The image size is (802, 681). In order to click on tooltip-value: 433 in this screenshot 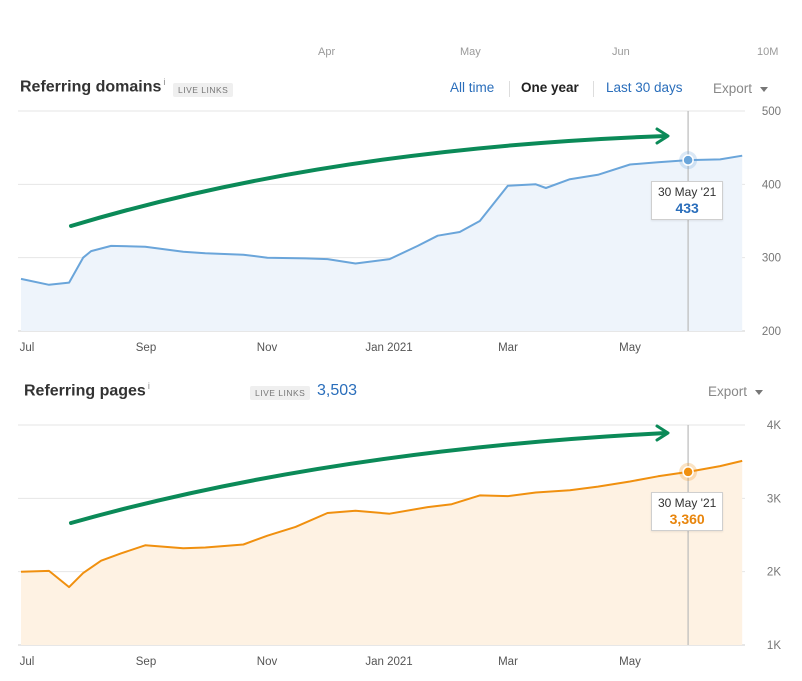, I will do `click(687, 208)`.